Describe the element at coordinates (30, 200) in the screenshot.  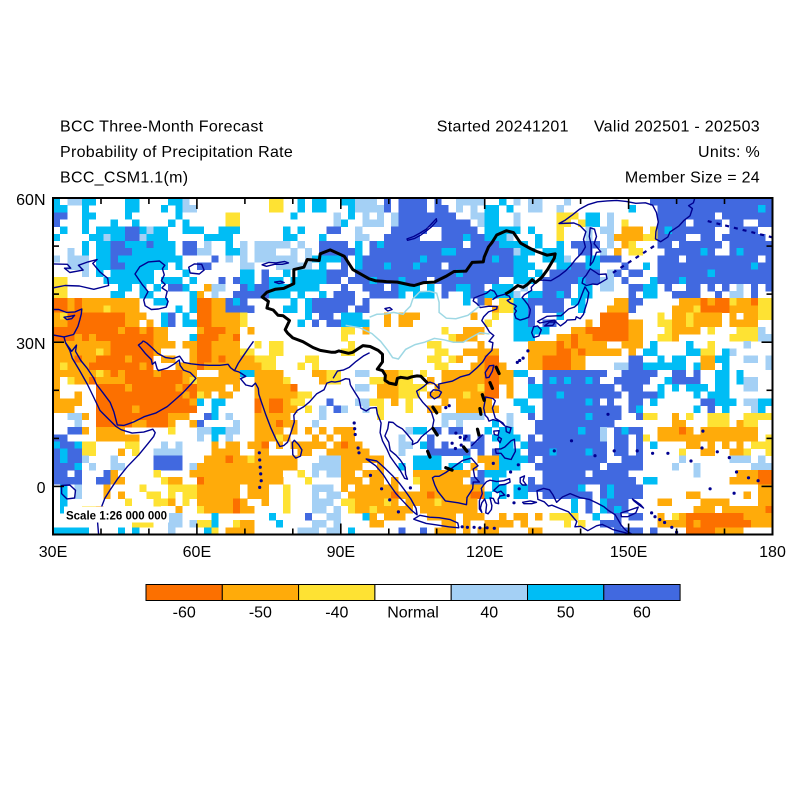
I see `svg-text: 60N` at that location.